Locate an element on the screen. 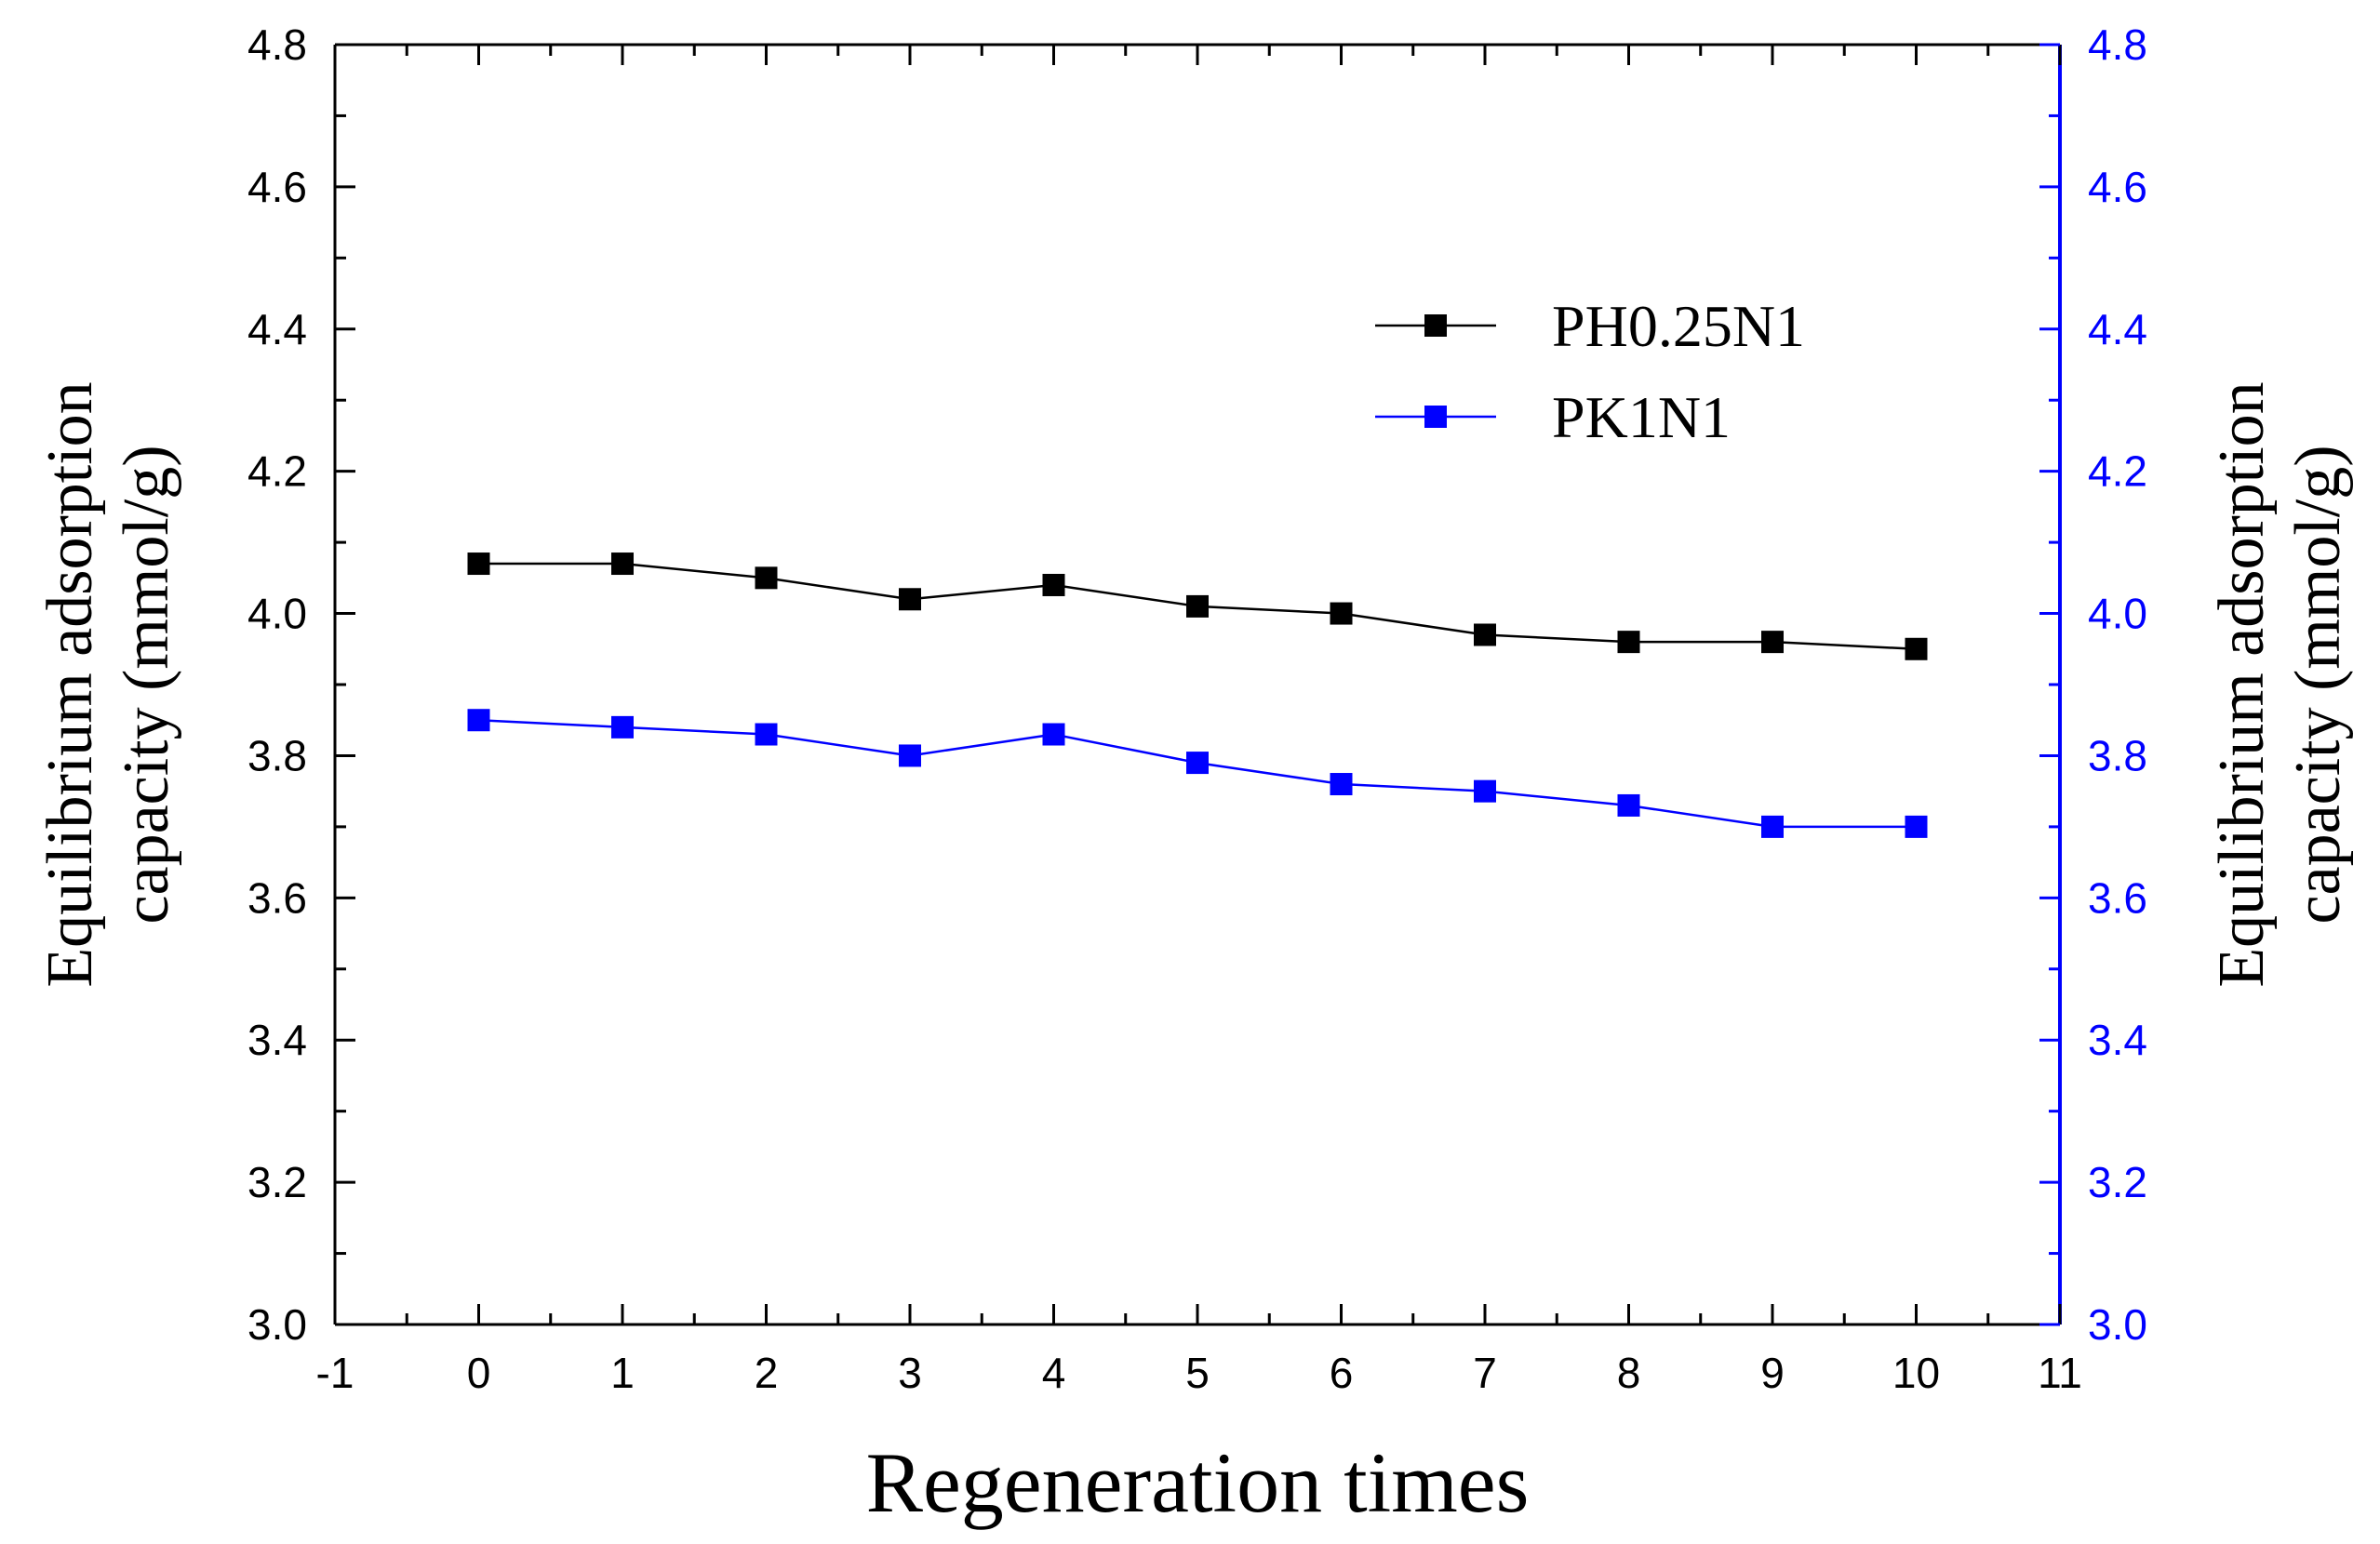 The width and height of the screenshot is (2380, 1544). y-left-tick-label: 4.6 is located at coordinates (277, 187).